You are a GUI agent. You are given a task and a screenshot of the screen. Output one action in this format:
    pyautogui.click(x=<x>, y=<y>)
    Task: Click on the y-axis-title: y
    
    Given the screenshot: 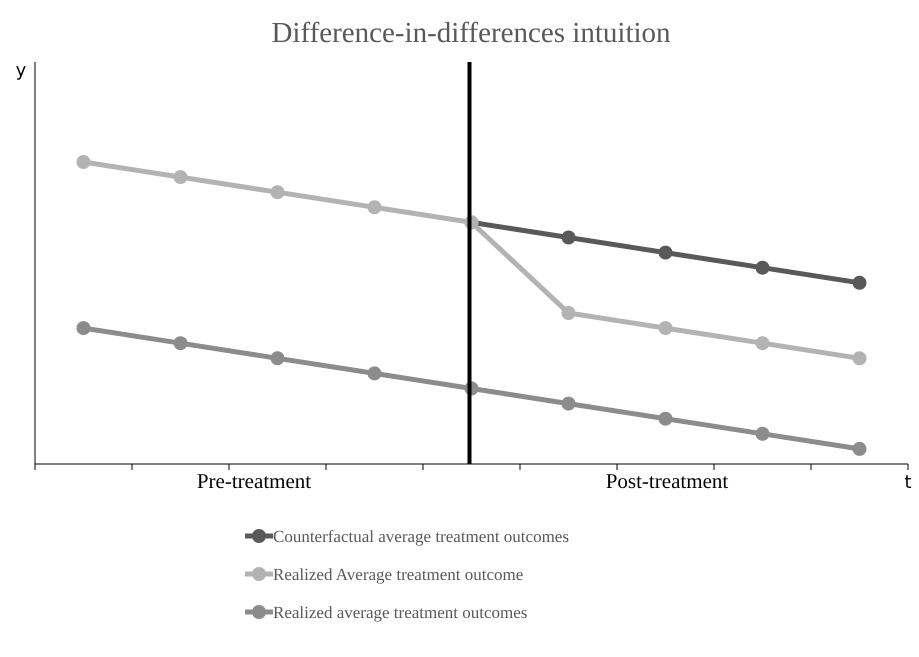 What is the action you would take?
    pyautogui.click(x=21, y=70)
    